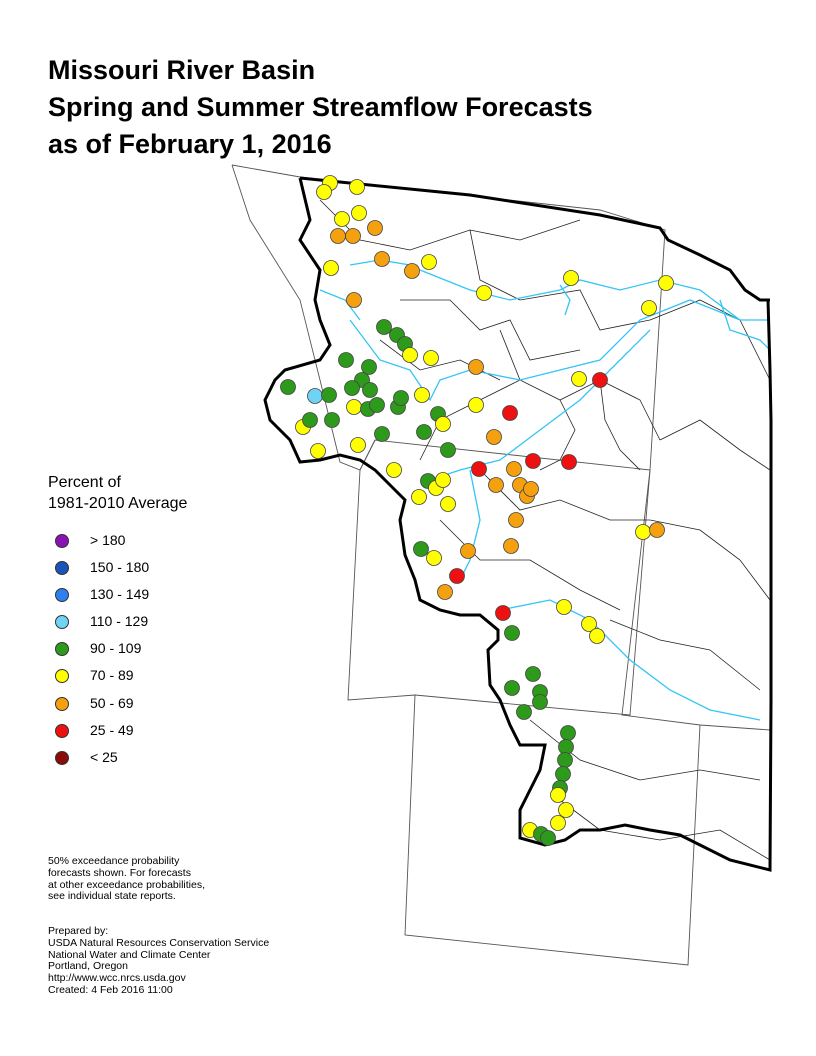 This screenshot has width=816, height=1056. What do you see at coordinates (112, 702) in the screenshot?
I see `legend-label: 50 - 69` at bounding box center [112, 702].